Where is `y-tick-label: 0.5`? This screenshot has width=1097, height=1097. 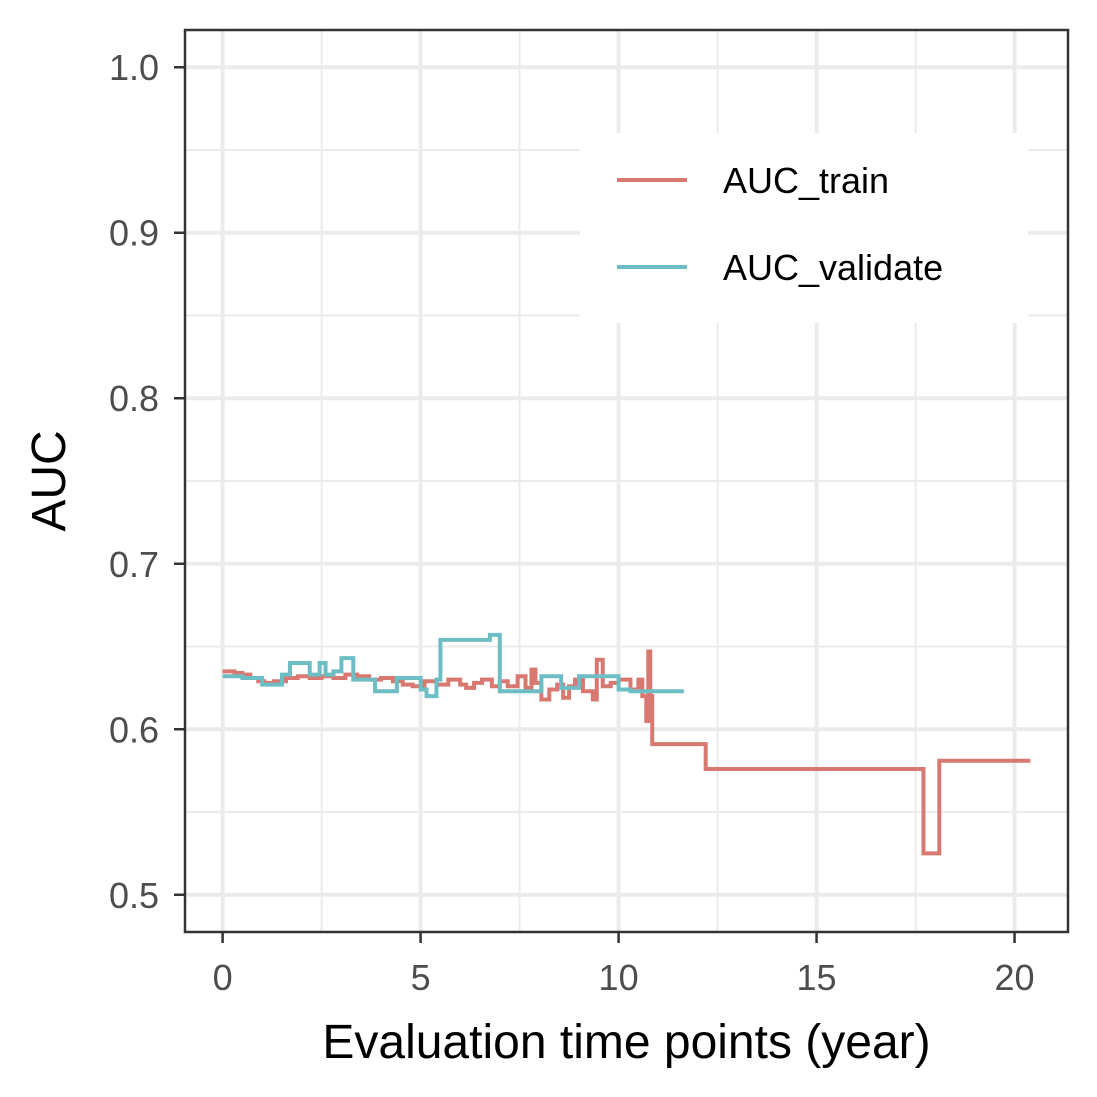
y-tick-label: 0.5 is located at coordinates (134, 895).